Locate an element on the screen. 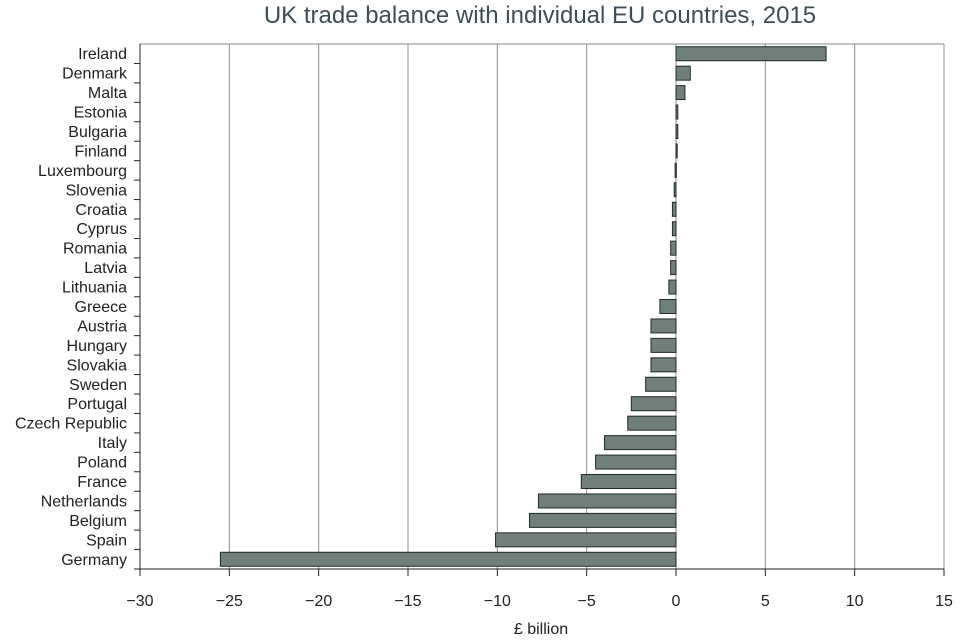  bar-hungary is located at coordinates (663, 345).